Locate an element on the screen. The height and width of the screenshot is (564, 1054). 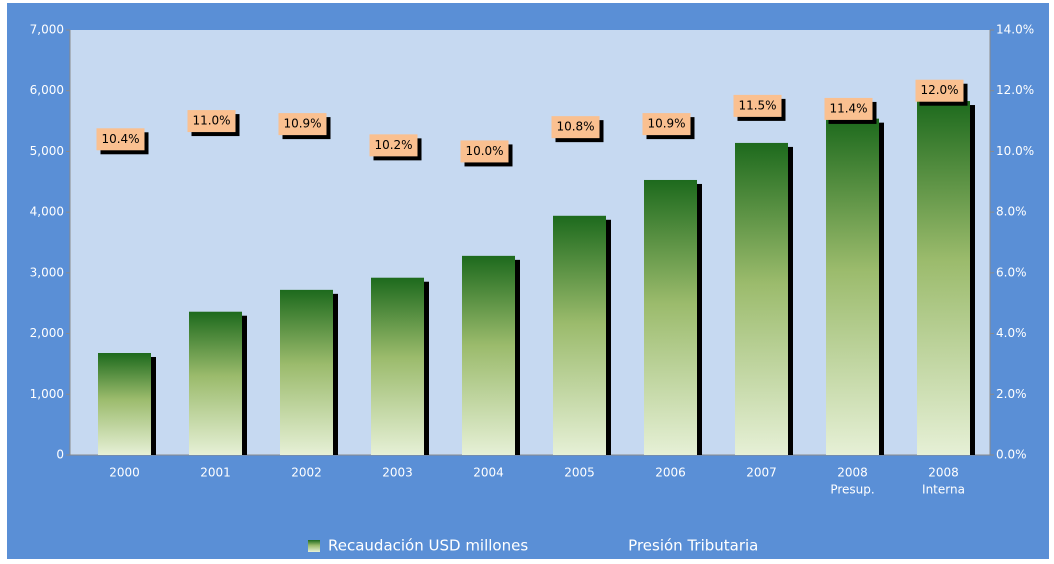
data-label: 11.5% is located at coordinates (757, 105).